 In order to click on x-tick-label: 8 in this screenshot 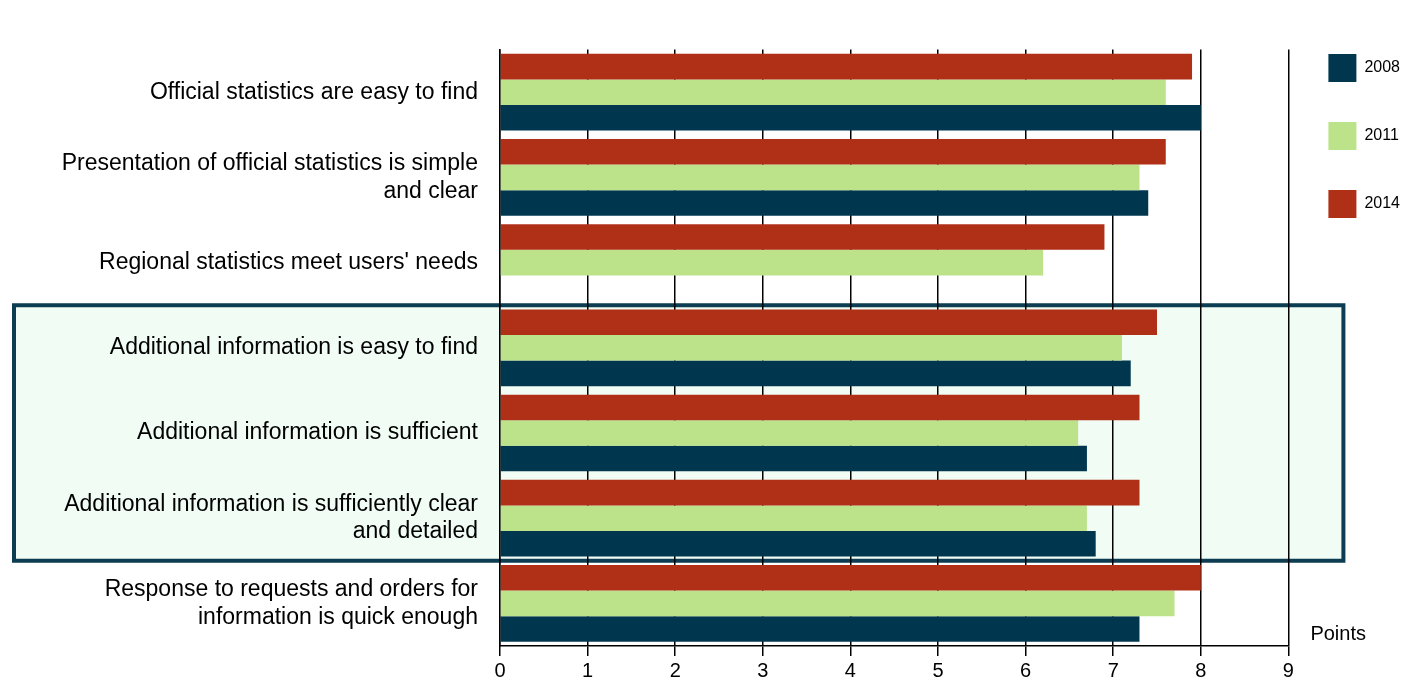, I will do `click(1201, 669)`.